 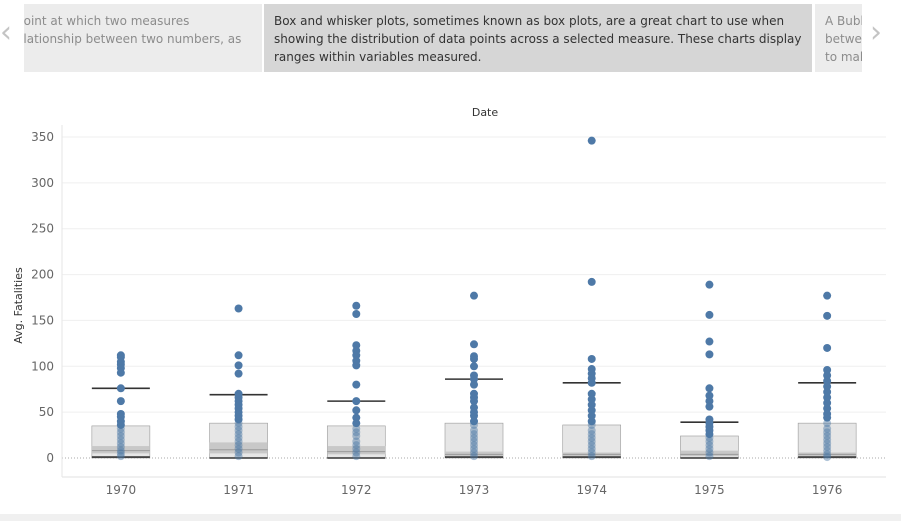 What do you see at coordinates (843, 39) in the screenshot?
I see `carousel-card-next-line-2: betwe` at bounding box center [843, 39].